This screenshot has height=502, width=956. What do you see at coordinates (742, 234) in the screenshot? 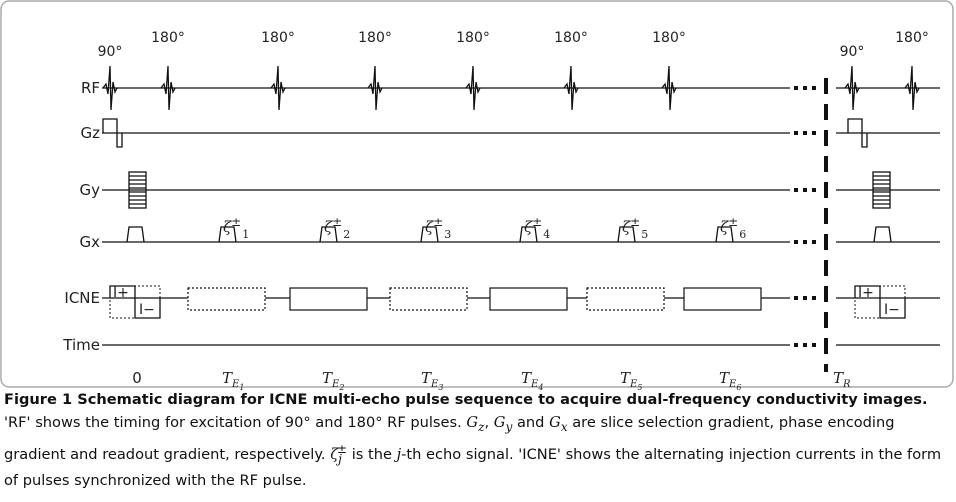
I see `sub: 6` at bounding box center [742, 234].